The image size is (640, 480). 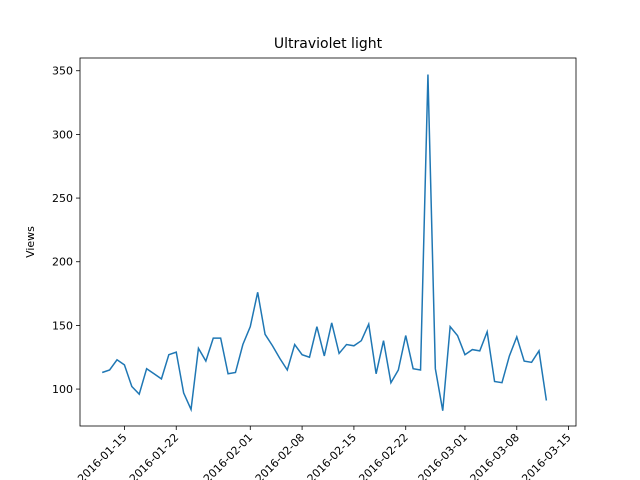 What do you see at coordinates (62, 262) in the screenshot?
I see `y-tick-label: 200` at bounding box center [62, 262].